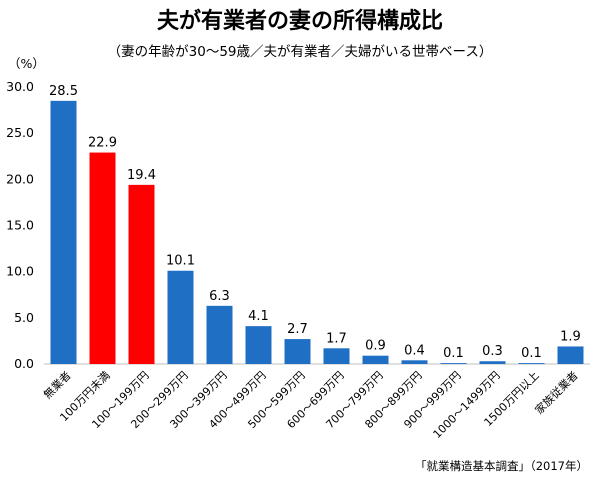 Image resolution: width=600 pixels, height=482 pixels. Describe the element at coordinates (26, 63) in the screenshot. I see `y-axis-unit-label: （%）` at that location.